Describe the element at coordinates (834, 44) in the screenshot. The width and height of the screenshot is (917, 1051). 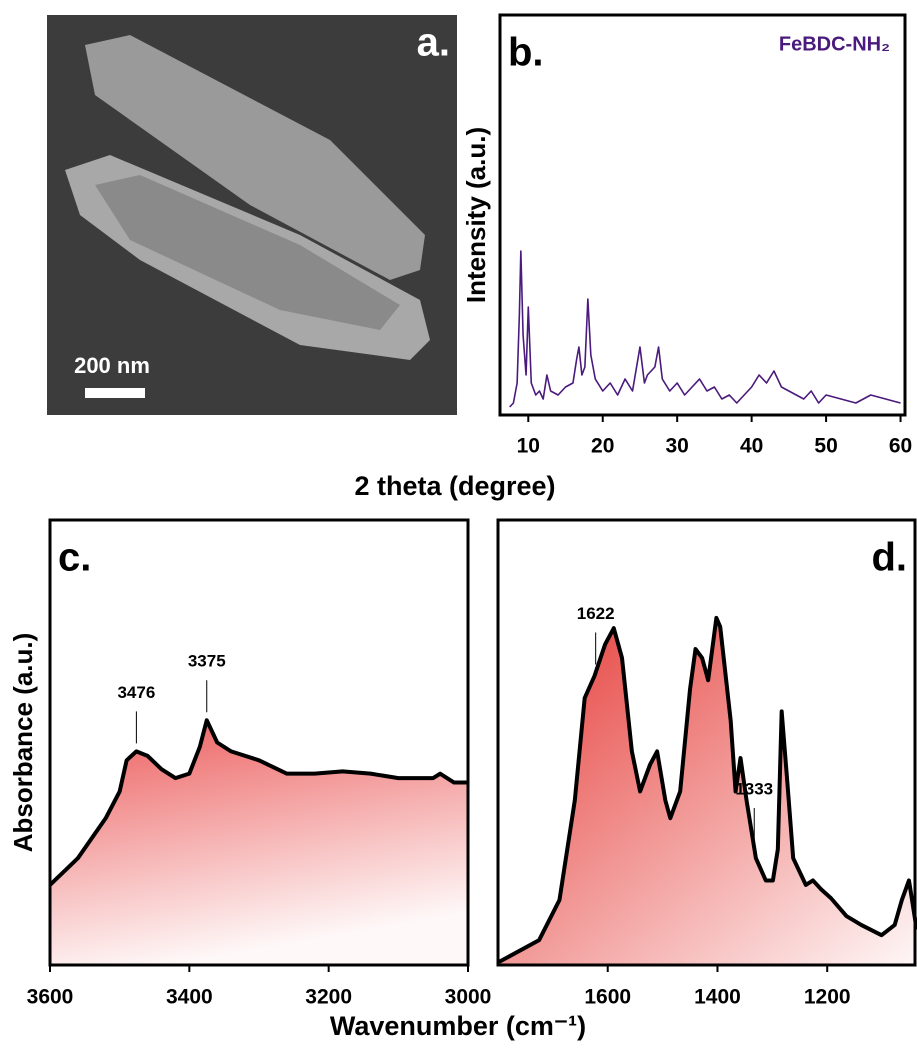
I see `legend-label: FeBDC-NH₂` at that location.